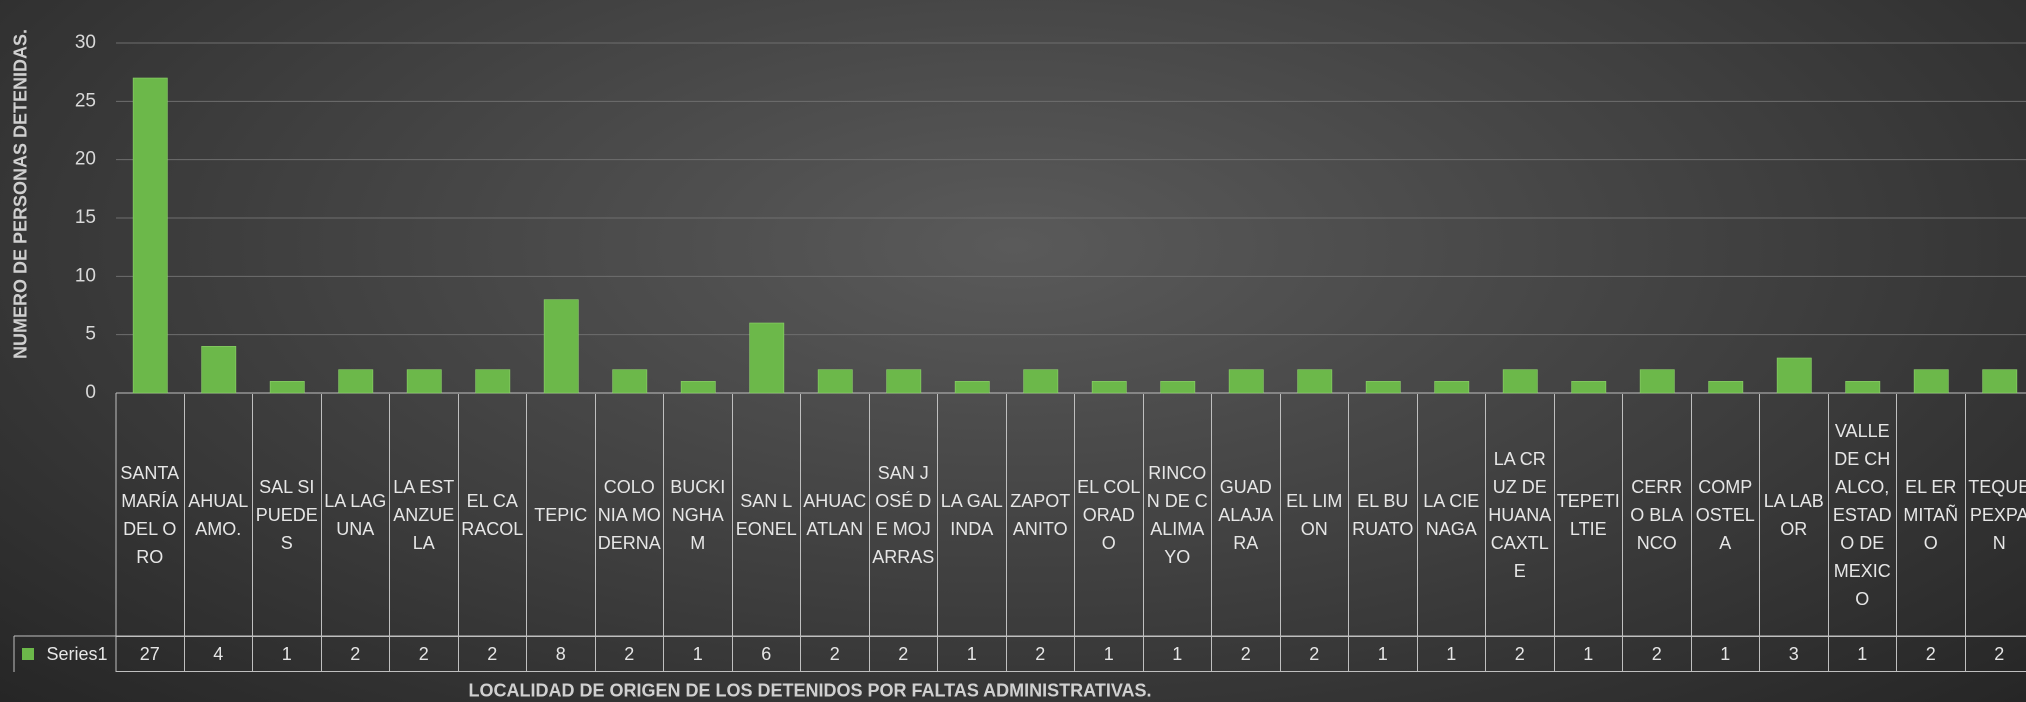  What do you see at coordinates (77, 654) in the screenshot?
I see `legend-label: Series1` at bounding box center [77, 654].